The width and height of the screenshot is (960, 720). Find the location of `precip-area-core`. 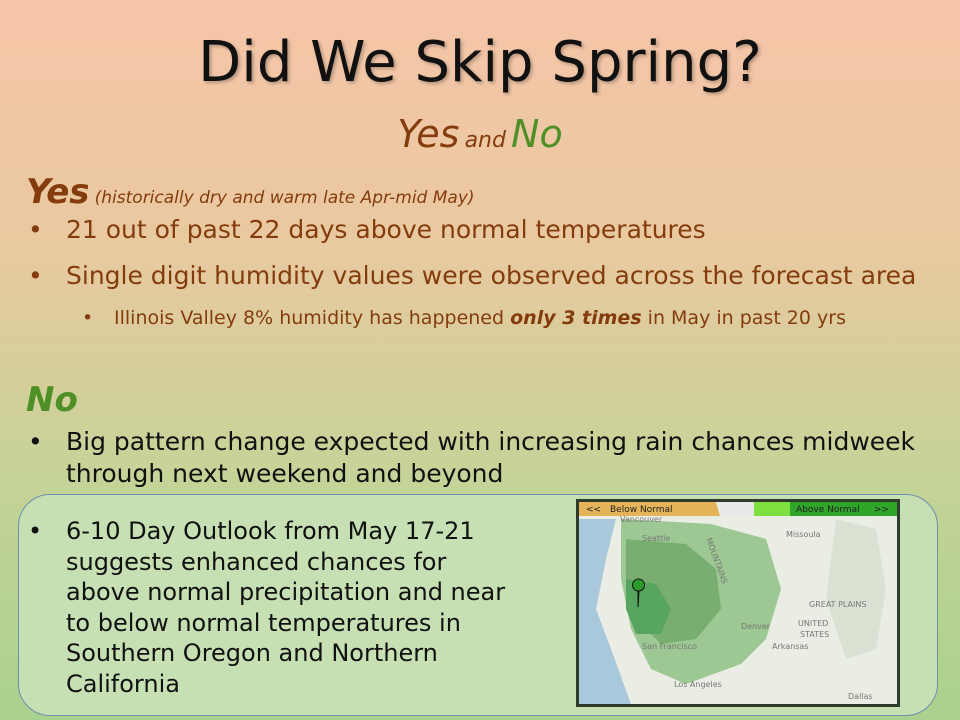

precip-area-core is located at coordinates (648, 606).